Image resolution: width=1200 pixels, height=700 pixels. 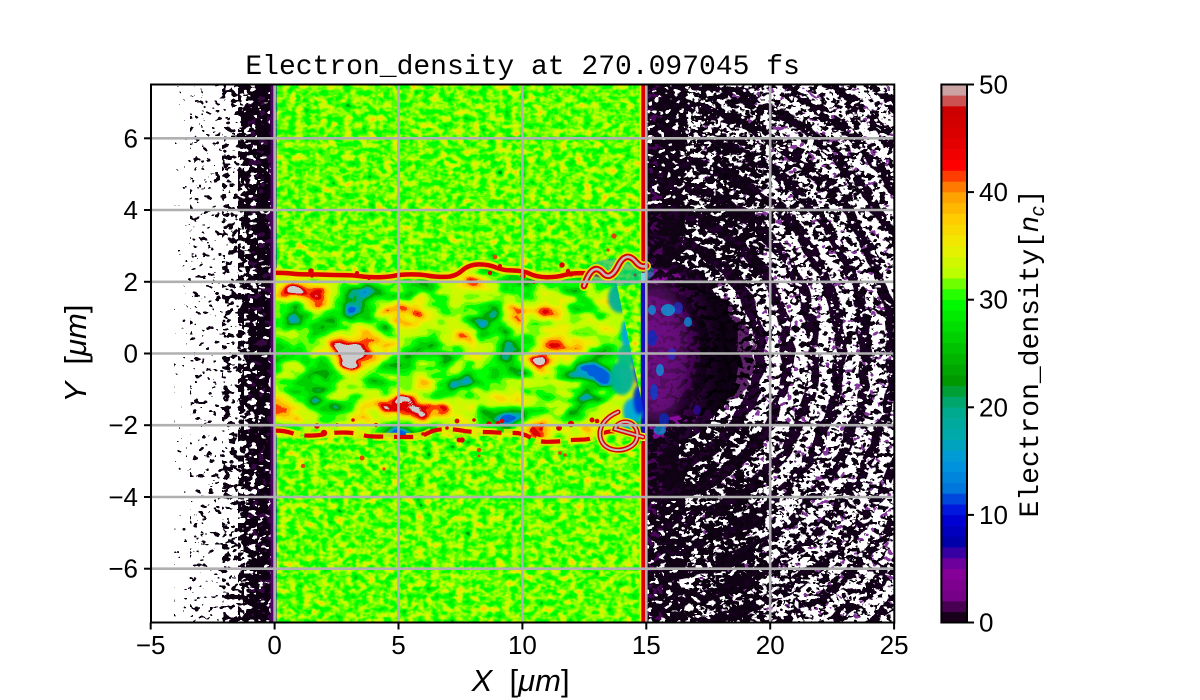 I want to click on svg-text: 2, so click(x=131, y=282).